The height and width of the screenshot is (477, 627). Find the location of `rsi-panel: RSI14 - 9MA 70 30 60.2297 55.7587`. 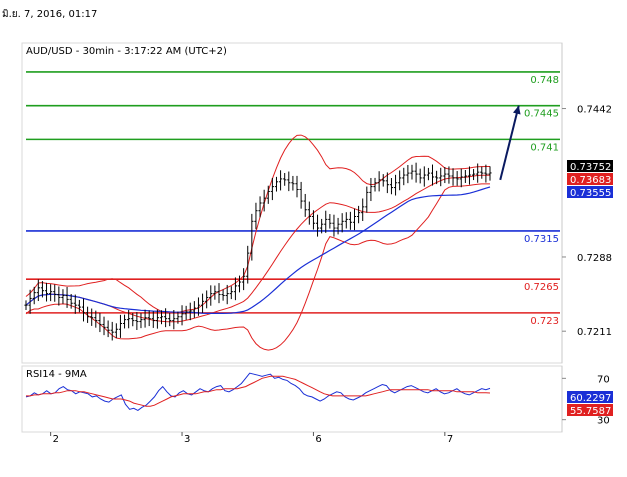

rsi-panel: RSI14 - 9MA 70 30 60.2297 55.7587 is located at coordinates (317, 399).